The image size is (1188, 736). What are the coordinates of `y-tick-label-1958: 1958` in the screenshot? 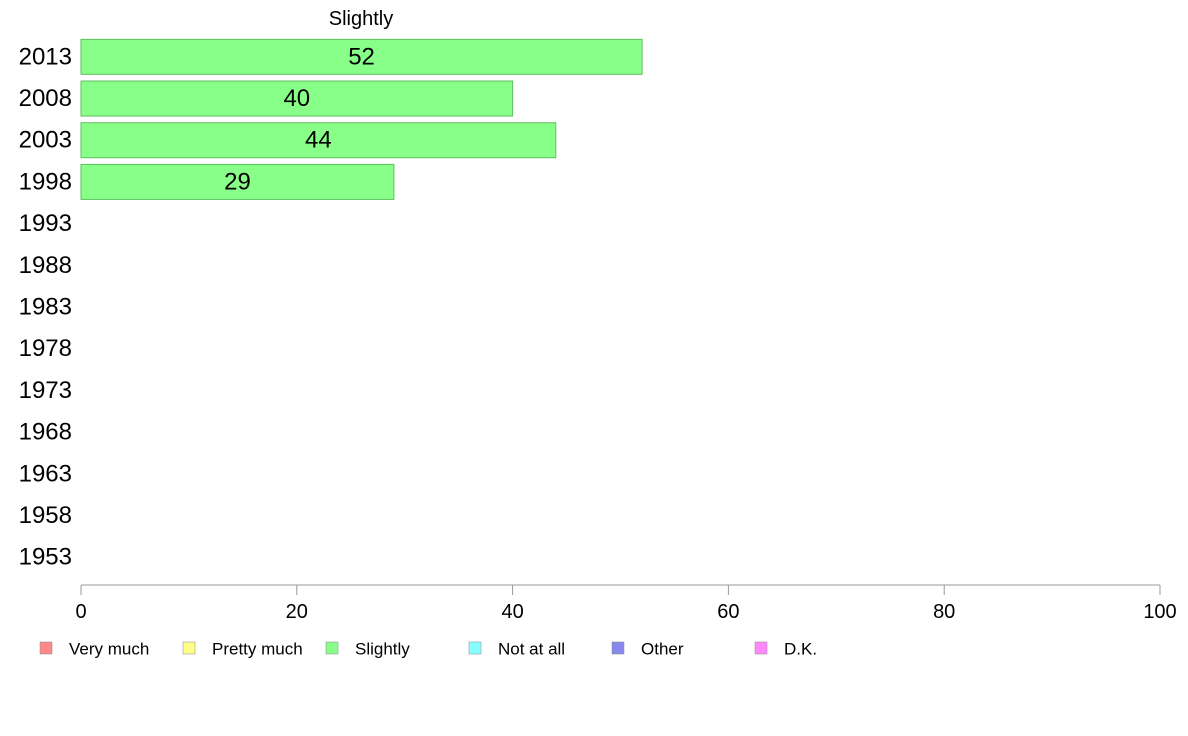 It's located at (45, 515).